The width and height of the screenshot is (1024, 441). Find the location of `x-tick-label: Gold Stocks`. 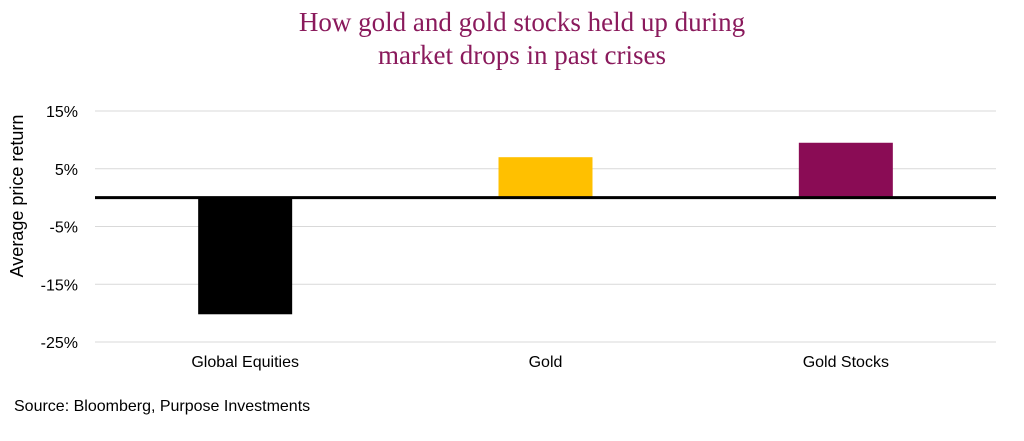

x-tick-label: Gold Stocks is located at coordinates (846, 362).